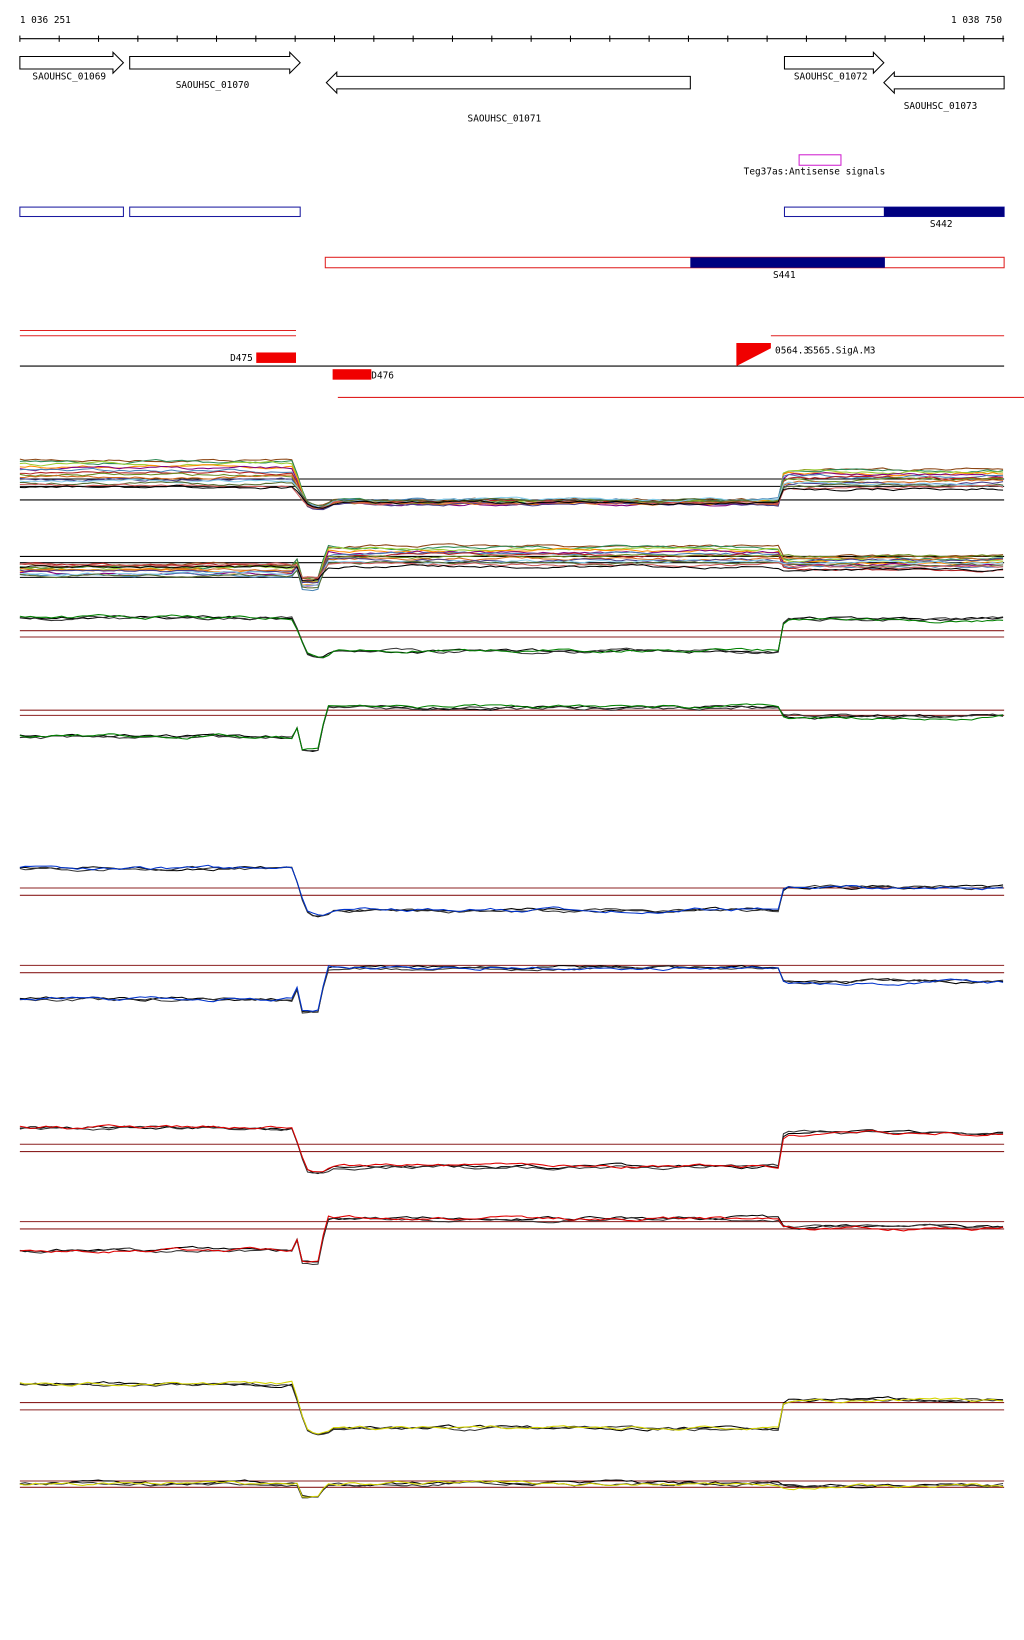 This screenshot has width=1024, height=1640. Describe the element at coordinates (784, 275) in the screenshot. I see `segment-label: S441` at that location.